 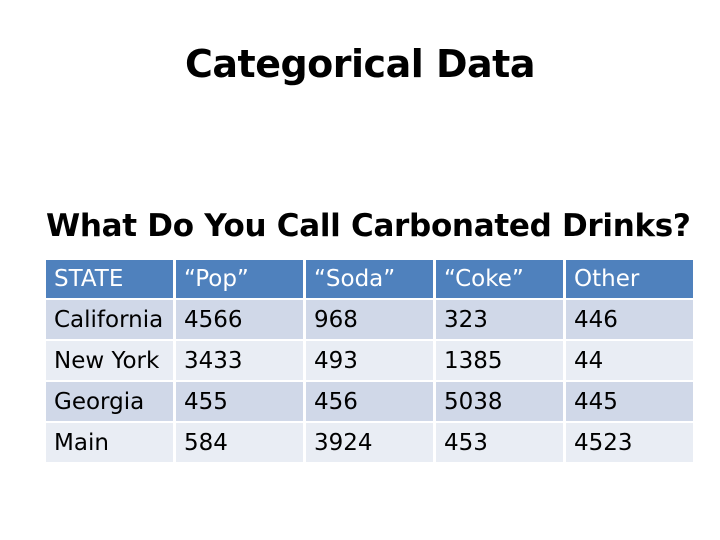 I want to click on cell-state: Georgia, so click(x=111, y=402).